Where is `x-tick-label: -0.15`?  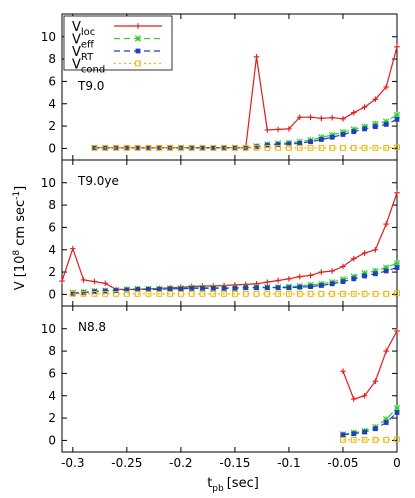 x-tick-label: -0.15 is located at coordinates (234, 463).